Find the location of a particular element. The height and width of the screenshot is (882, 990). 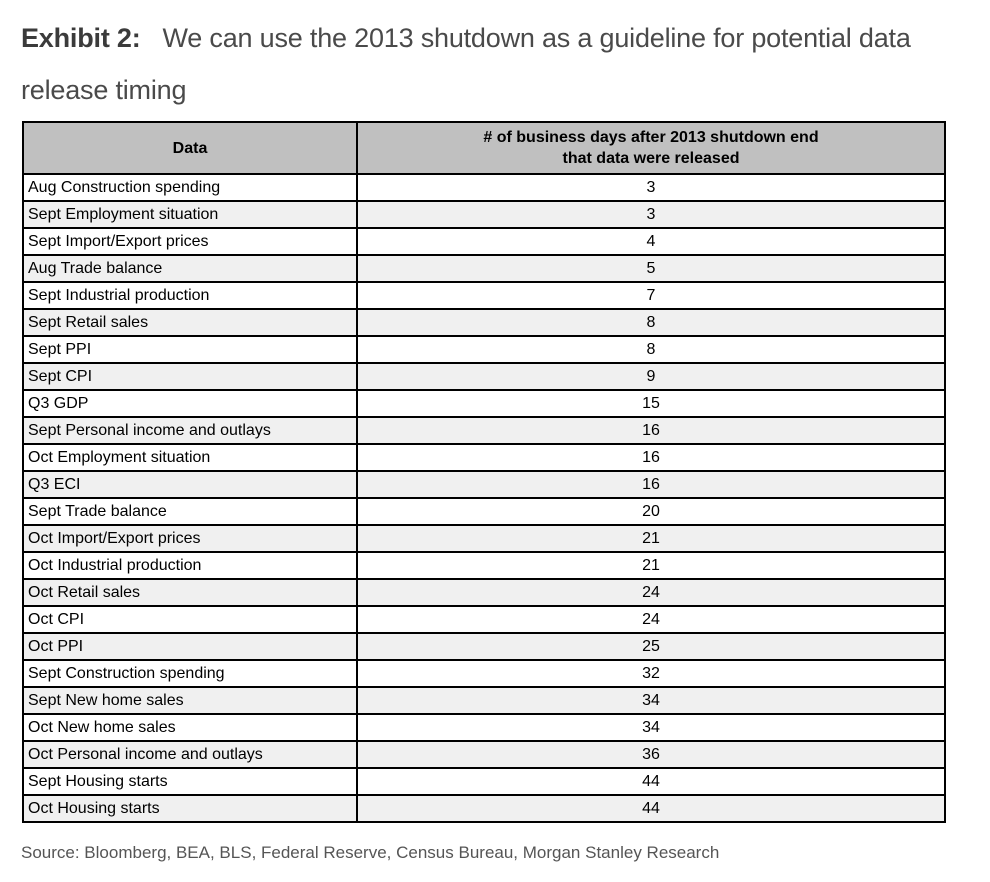

table-row: Oct Employment situation 16 is located at coordinates (484, 457).